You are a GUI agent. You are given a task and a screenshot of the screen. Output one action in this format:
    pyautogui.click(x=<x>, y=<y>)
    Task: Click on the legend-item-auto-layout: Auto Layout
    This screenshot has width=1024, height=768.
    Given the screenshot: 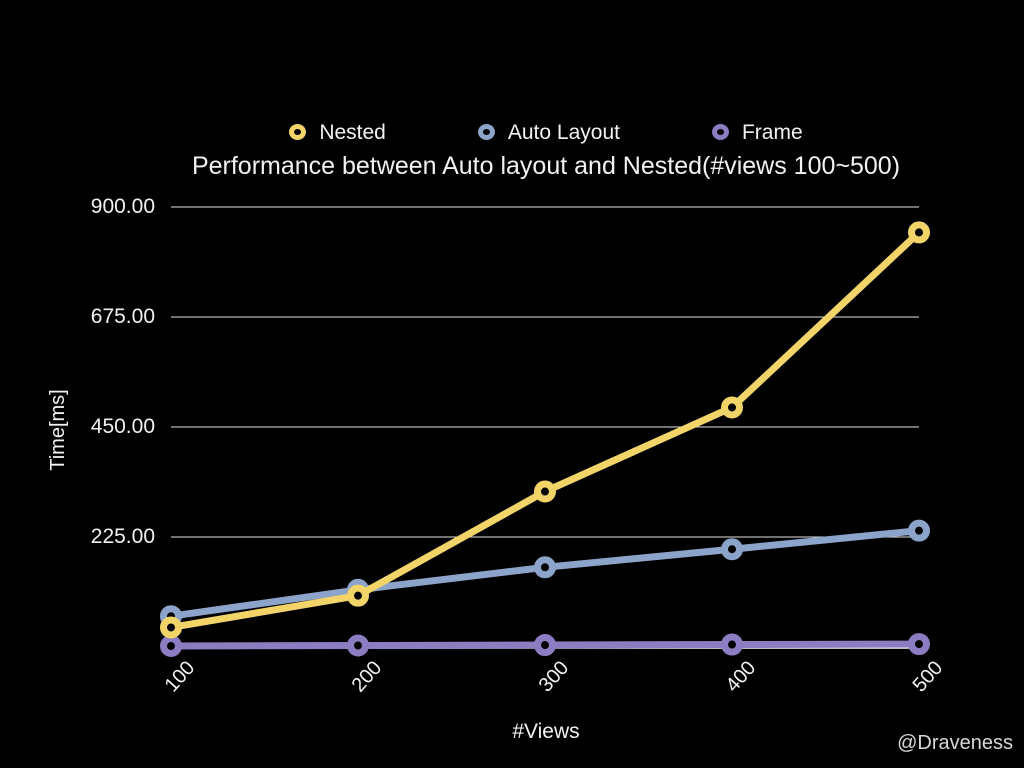 What is the action you would take?
    pyautogui.click(x=548, y=132)
    